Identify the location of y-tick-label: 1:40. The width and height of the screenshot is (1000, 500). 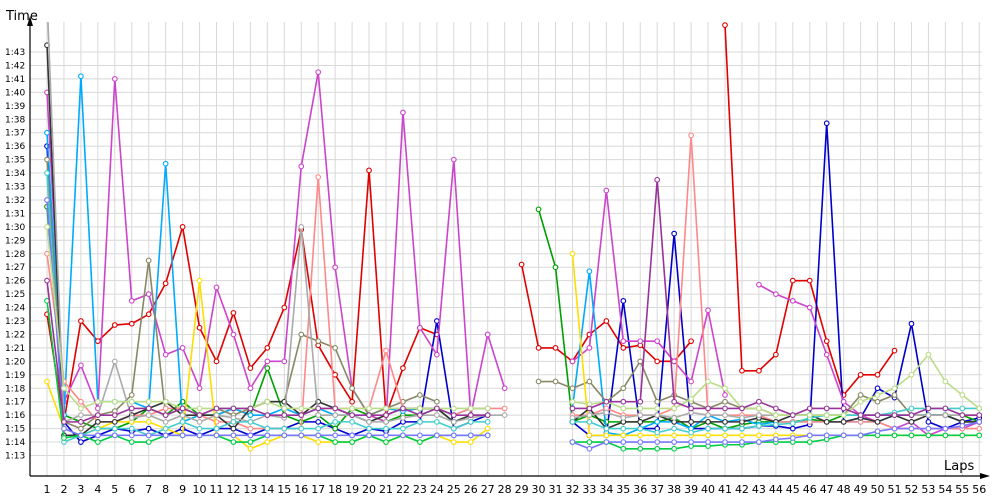
(15, 93).